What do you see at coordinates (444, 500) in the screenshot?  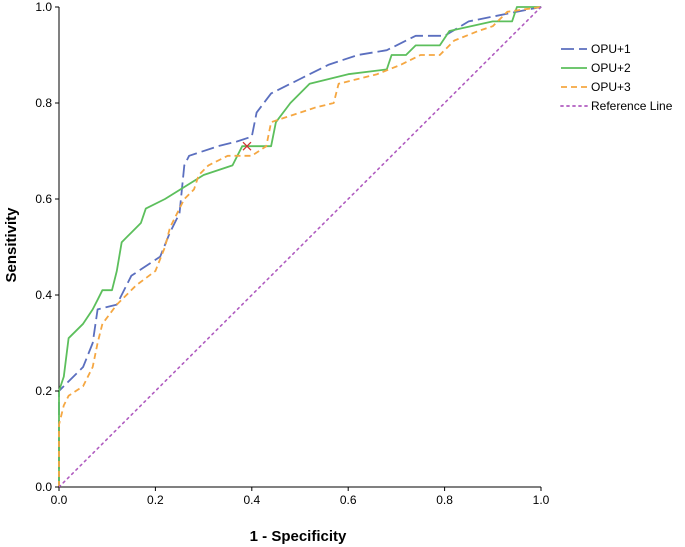 I see `x-tick-label: 0.8` at bounding box center [444, 500].